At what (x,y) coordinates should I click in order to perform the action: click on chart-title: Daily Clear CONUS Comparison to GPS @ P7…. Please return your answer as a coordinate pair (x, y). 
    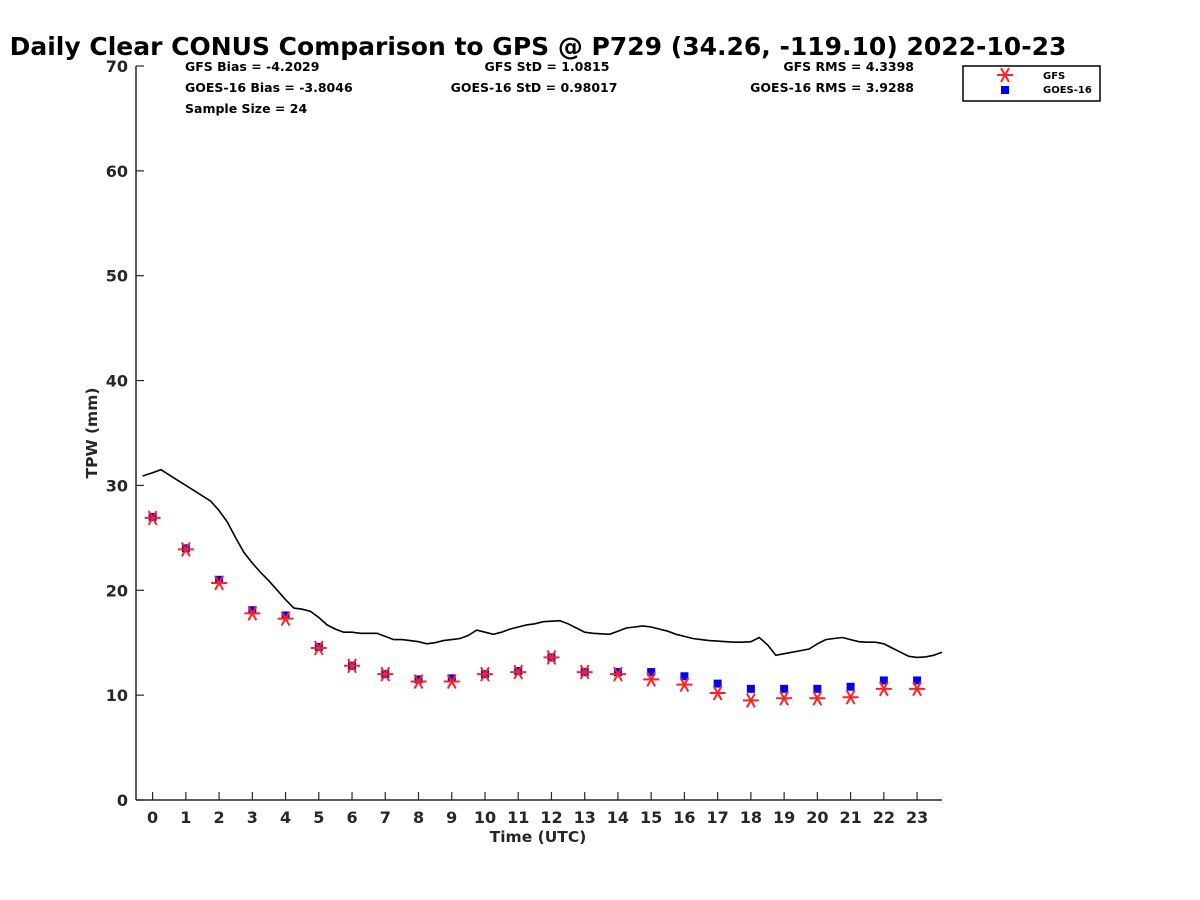
    Looking at the image, I should click on (538, 46).